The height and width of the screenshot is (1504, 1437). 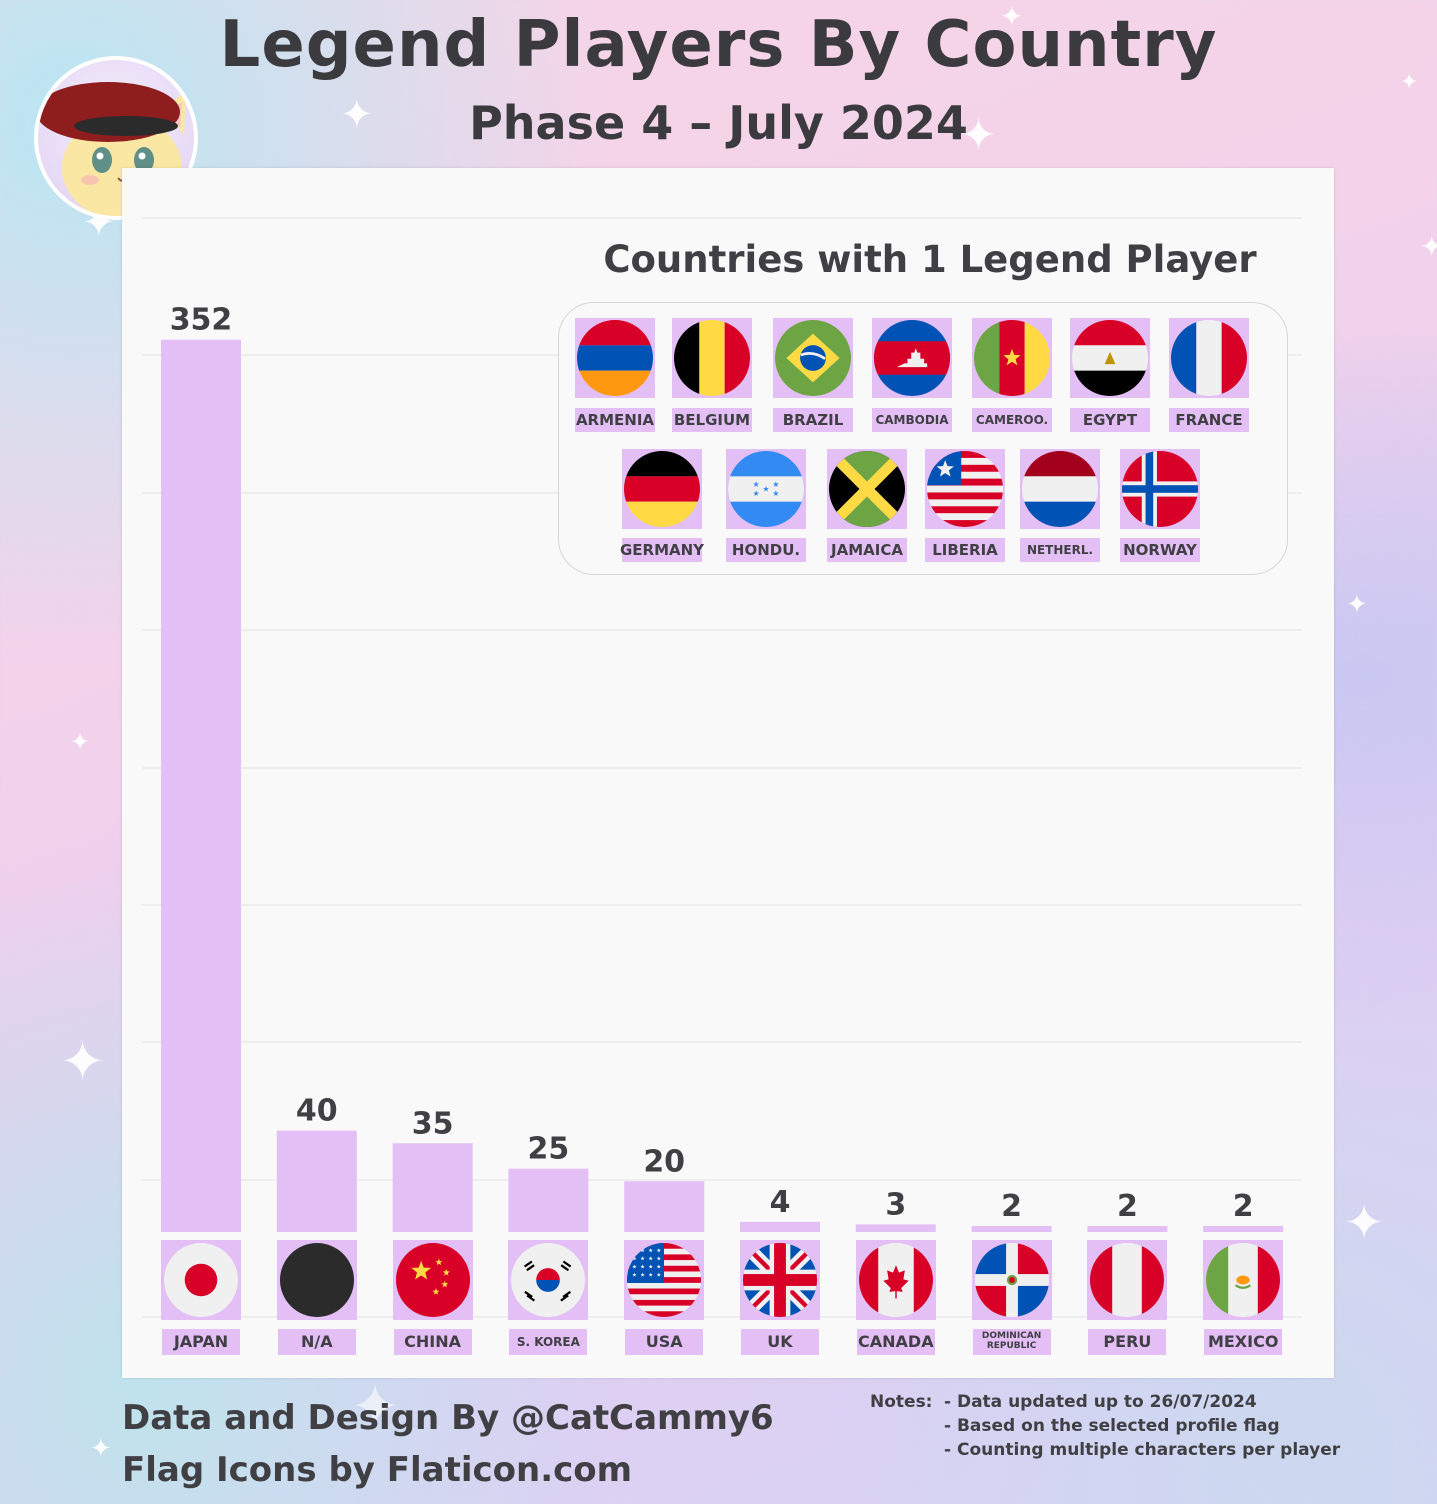 What do you see at coordinates (548, 1342) in the screenshot?
I see `x-tick-label: S. KOREA` at bounding box center [548, 1342].